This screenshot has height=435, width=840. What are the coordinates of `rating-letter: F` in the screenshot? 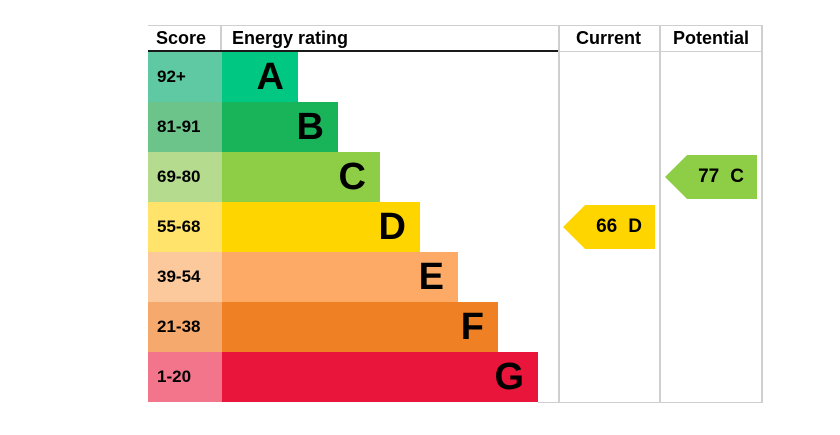 It's located at (472, 327).